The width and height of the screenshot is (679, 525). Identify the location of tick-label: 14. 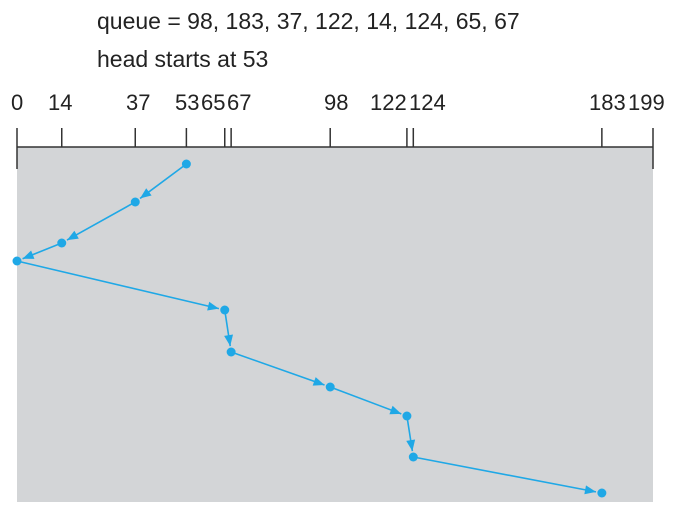
(60, 102).